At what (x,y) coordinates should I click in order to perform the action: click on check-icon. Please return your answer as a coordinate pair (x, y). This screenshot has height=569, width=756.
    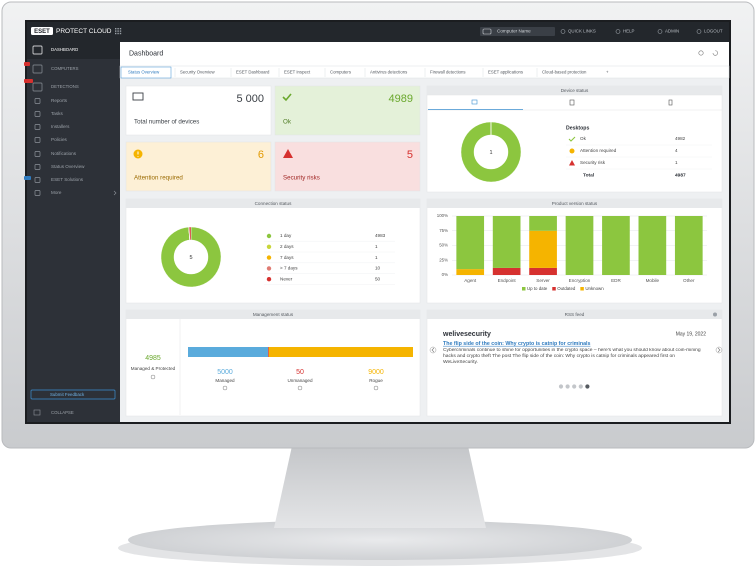
    Looking at the image, I should click on (287, 97).